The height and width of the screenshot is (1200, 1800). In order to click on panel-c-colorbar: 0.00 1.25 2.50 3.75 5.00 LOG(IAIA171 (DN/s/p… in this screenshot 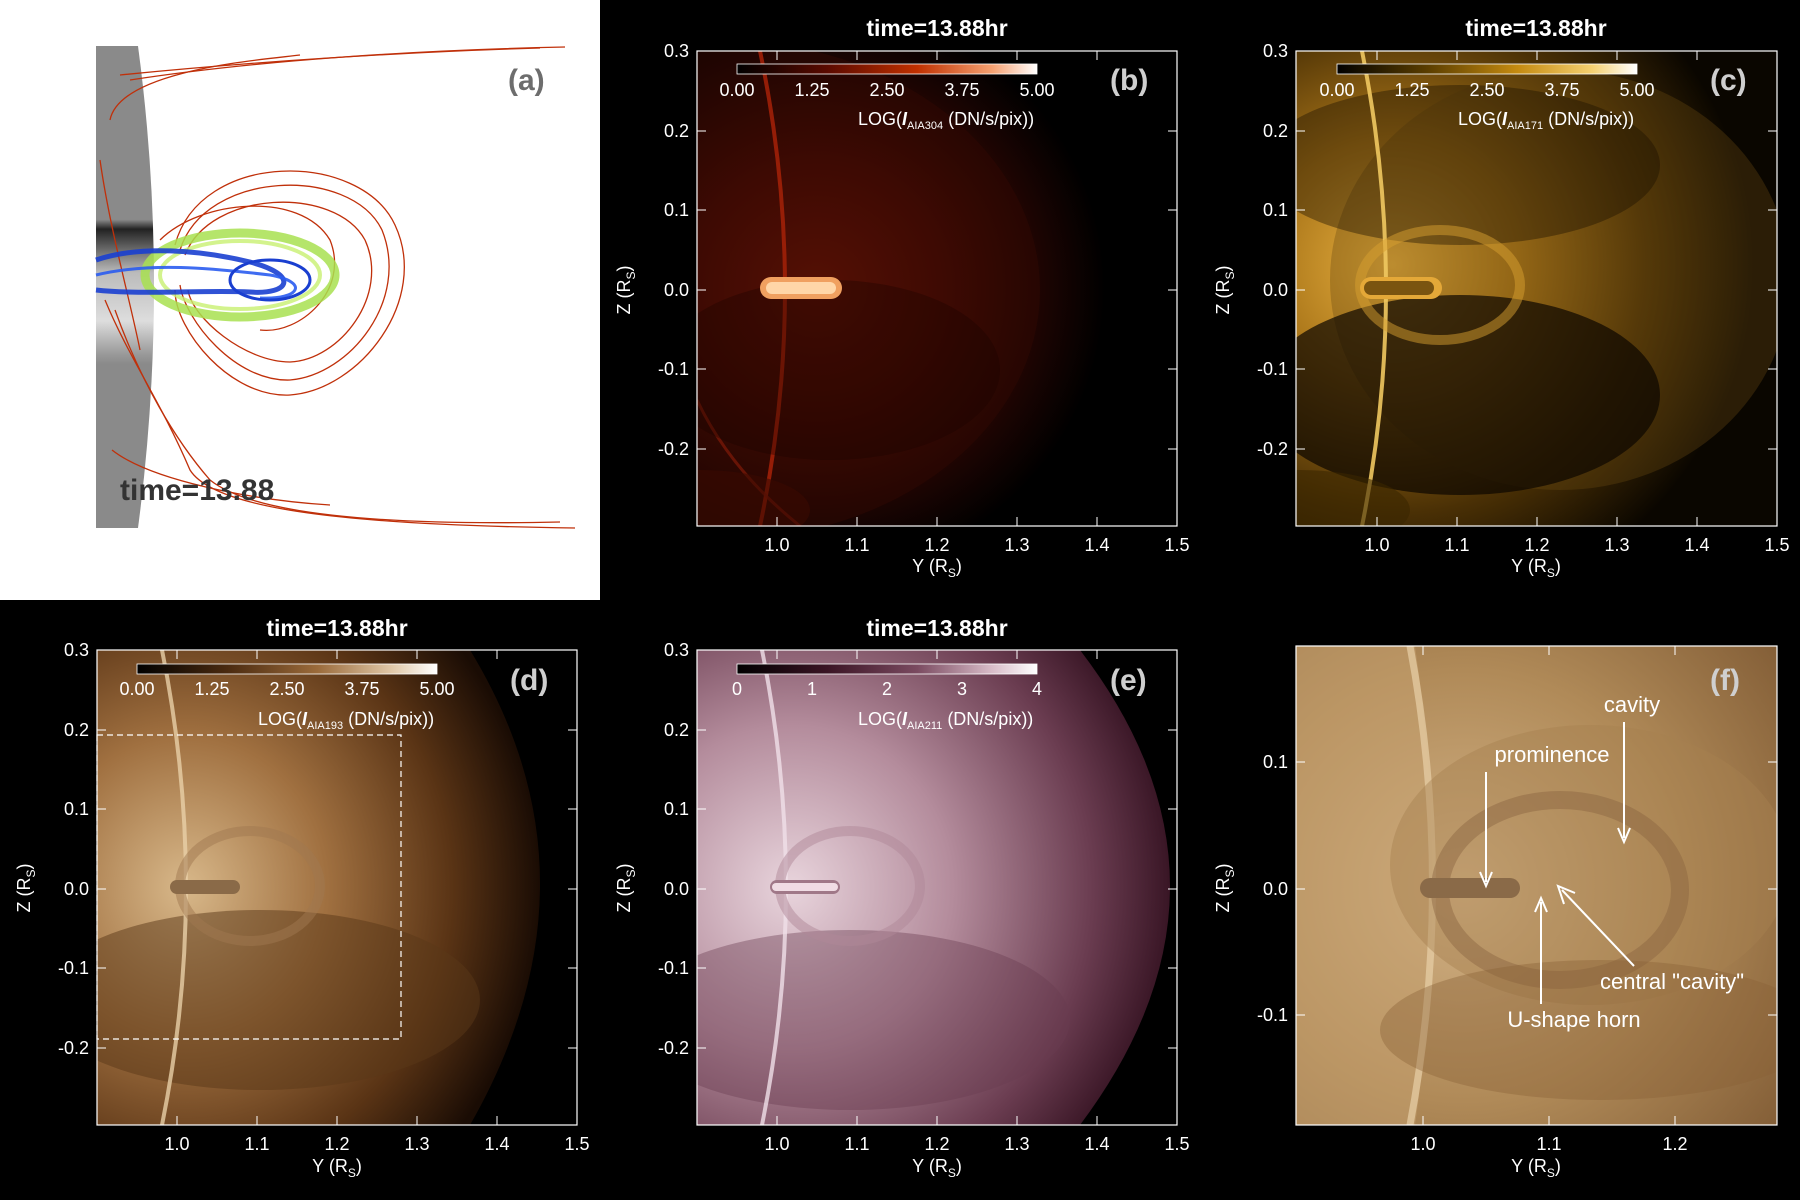, I will do `click(1487, 97)`.